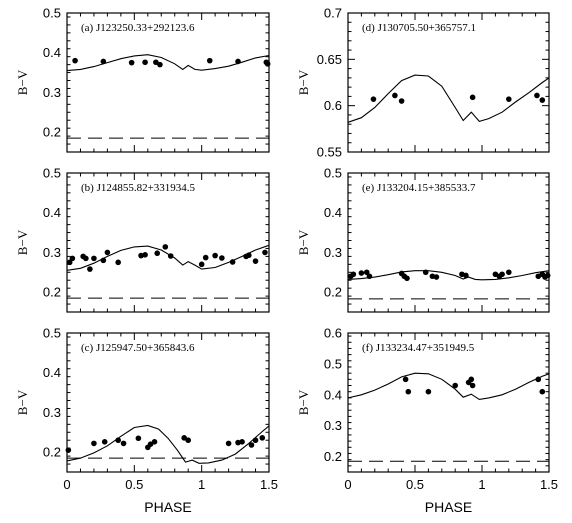  Describe the element at coordinates (419, 188) in the screenshot. I see `panel-title: (e) J133204.15+385533.7` at that location.